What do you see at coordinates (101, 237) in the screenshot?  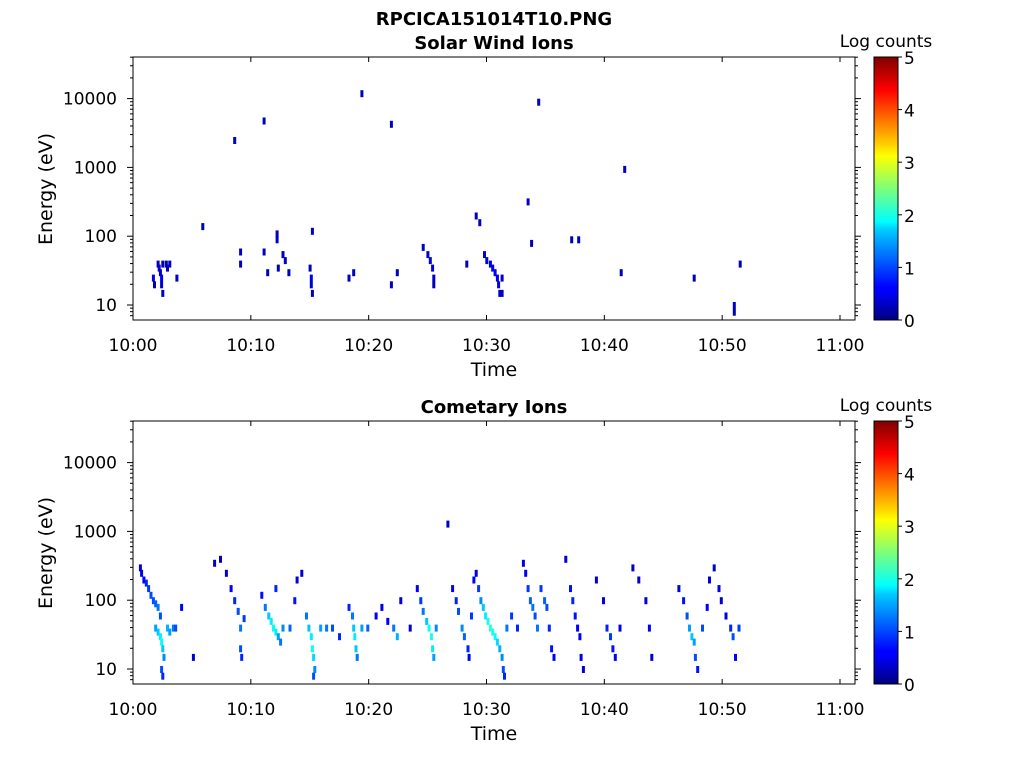 I see `y-tick-label: 100` at bounding box center [101, 237].